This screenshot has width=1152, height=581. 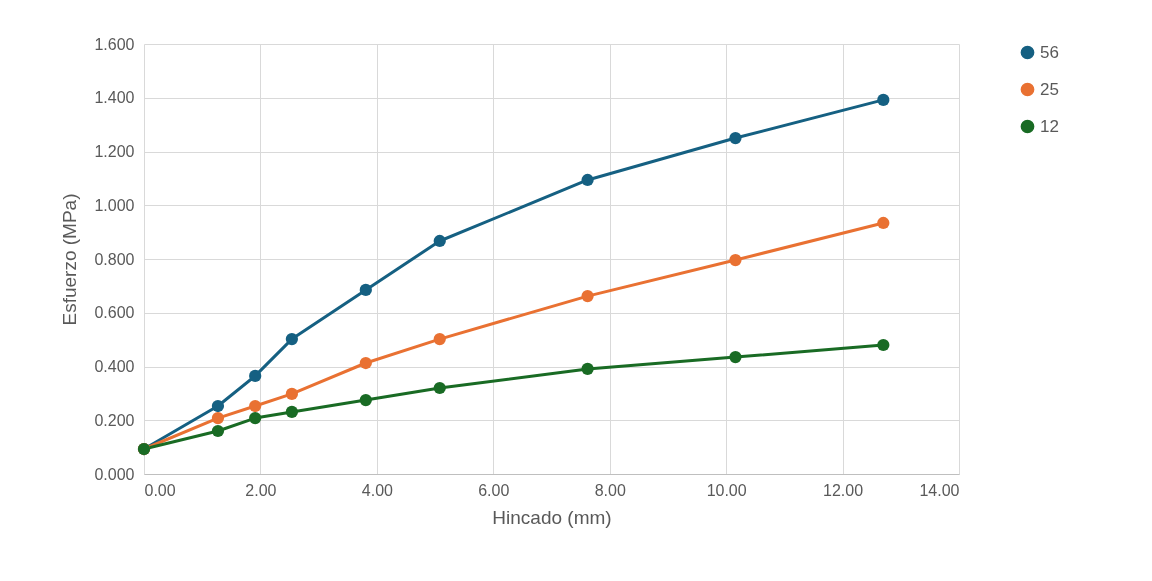 What do you see at coordinates (1049, 126) in the screenshot?
I see `legend-label: 12` at bounding box center [1049, 126].